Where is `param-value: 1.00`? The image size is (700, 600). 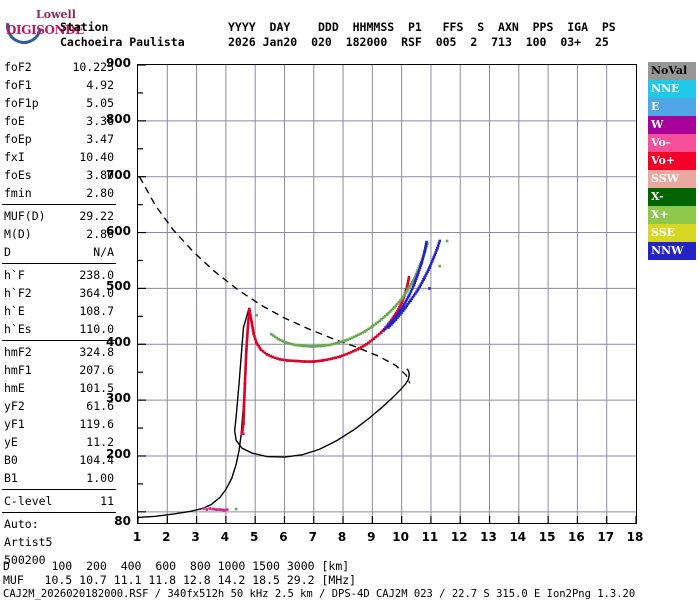 param-value: 1.00 is located at coordinates (100, 478).